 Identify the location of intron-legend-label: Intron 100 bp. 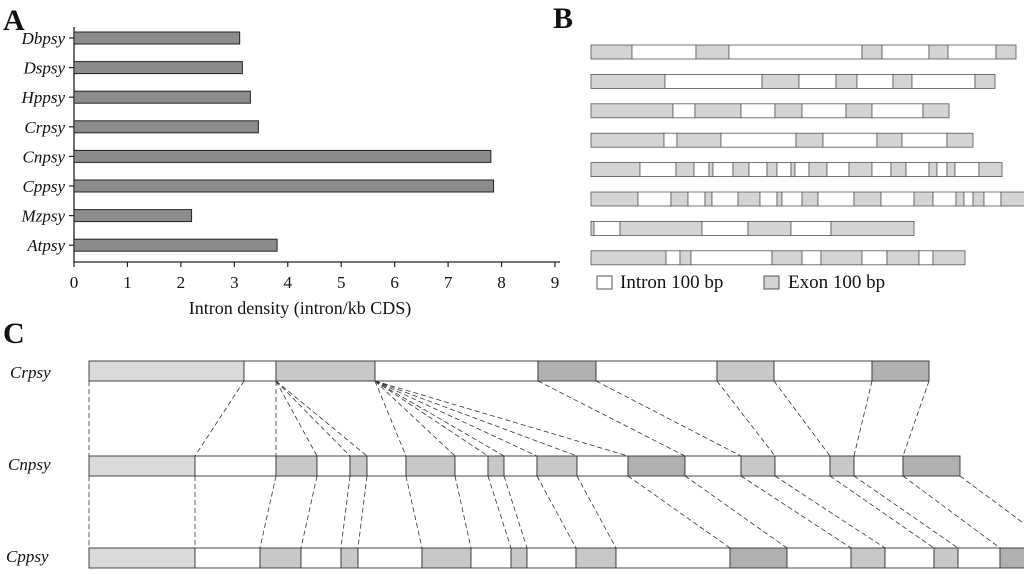
(671, 282).